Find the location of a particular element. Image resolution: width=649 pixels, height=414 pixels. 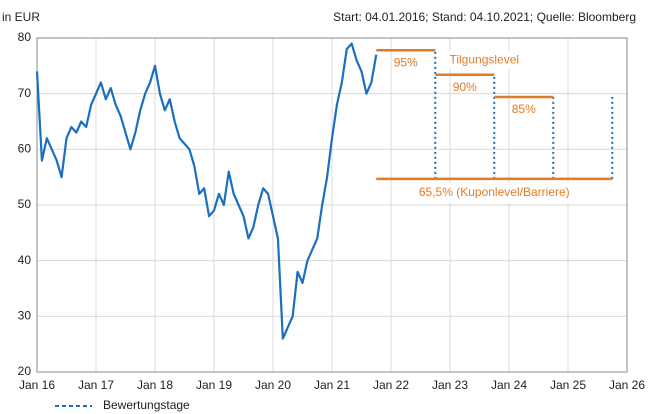

barrier-label-box is located at coordinates (494, 192).